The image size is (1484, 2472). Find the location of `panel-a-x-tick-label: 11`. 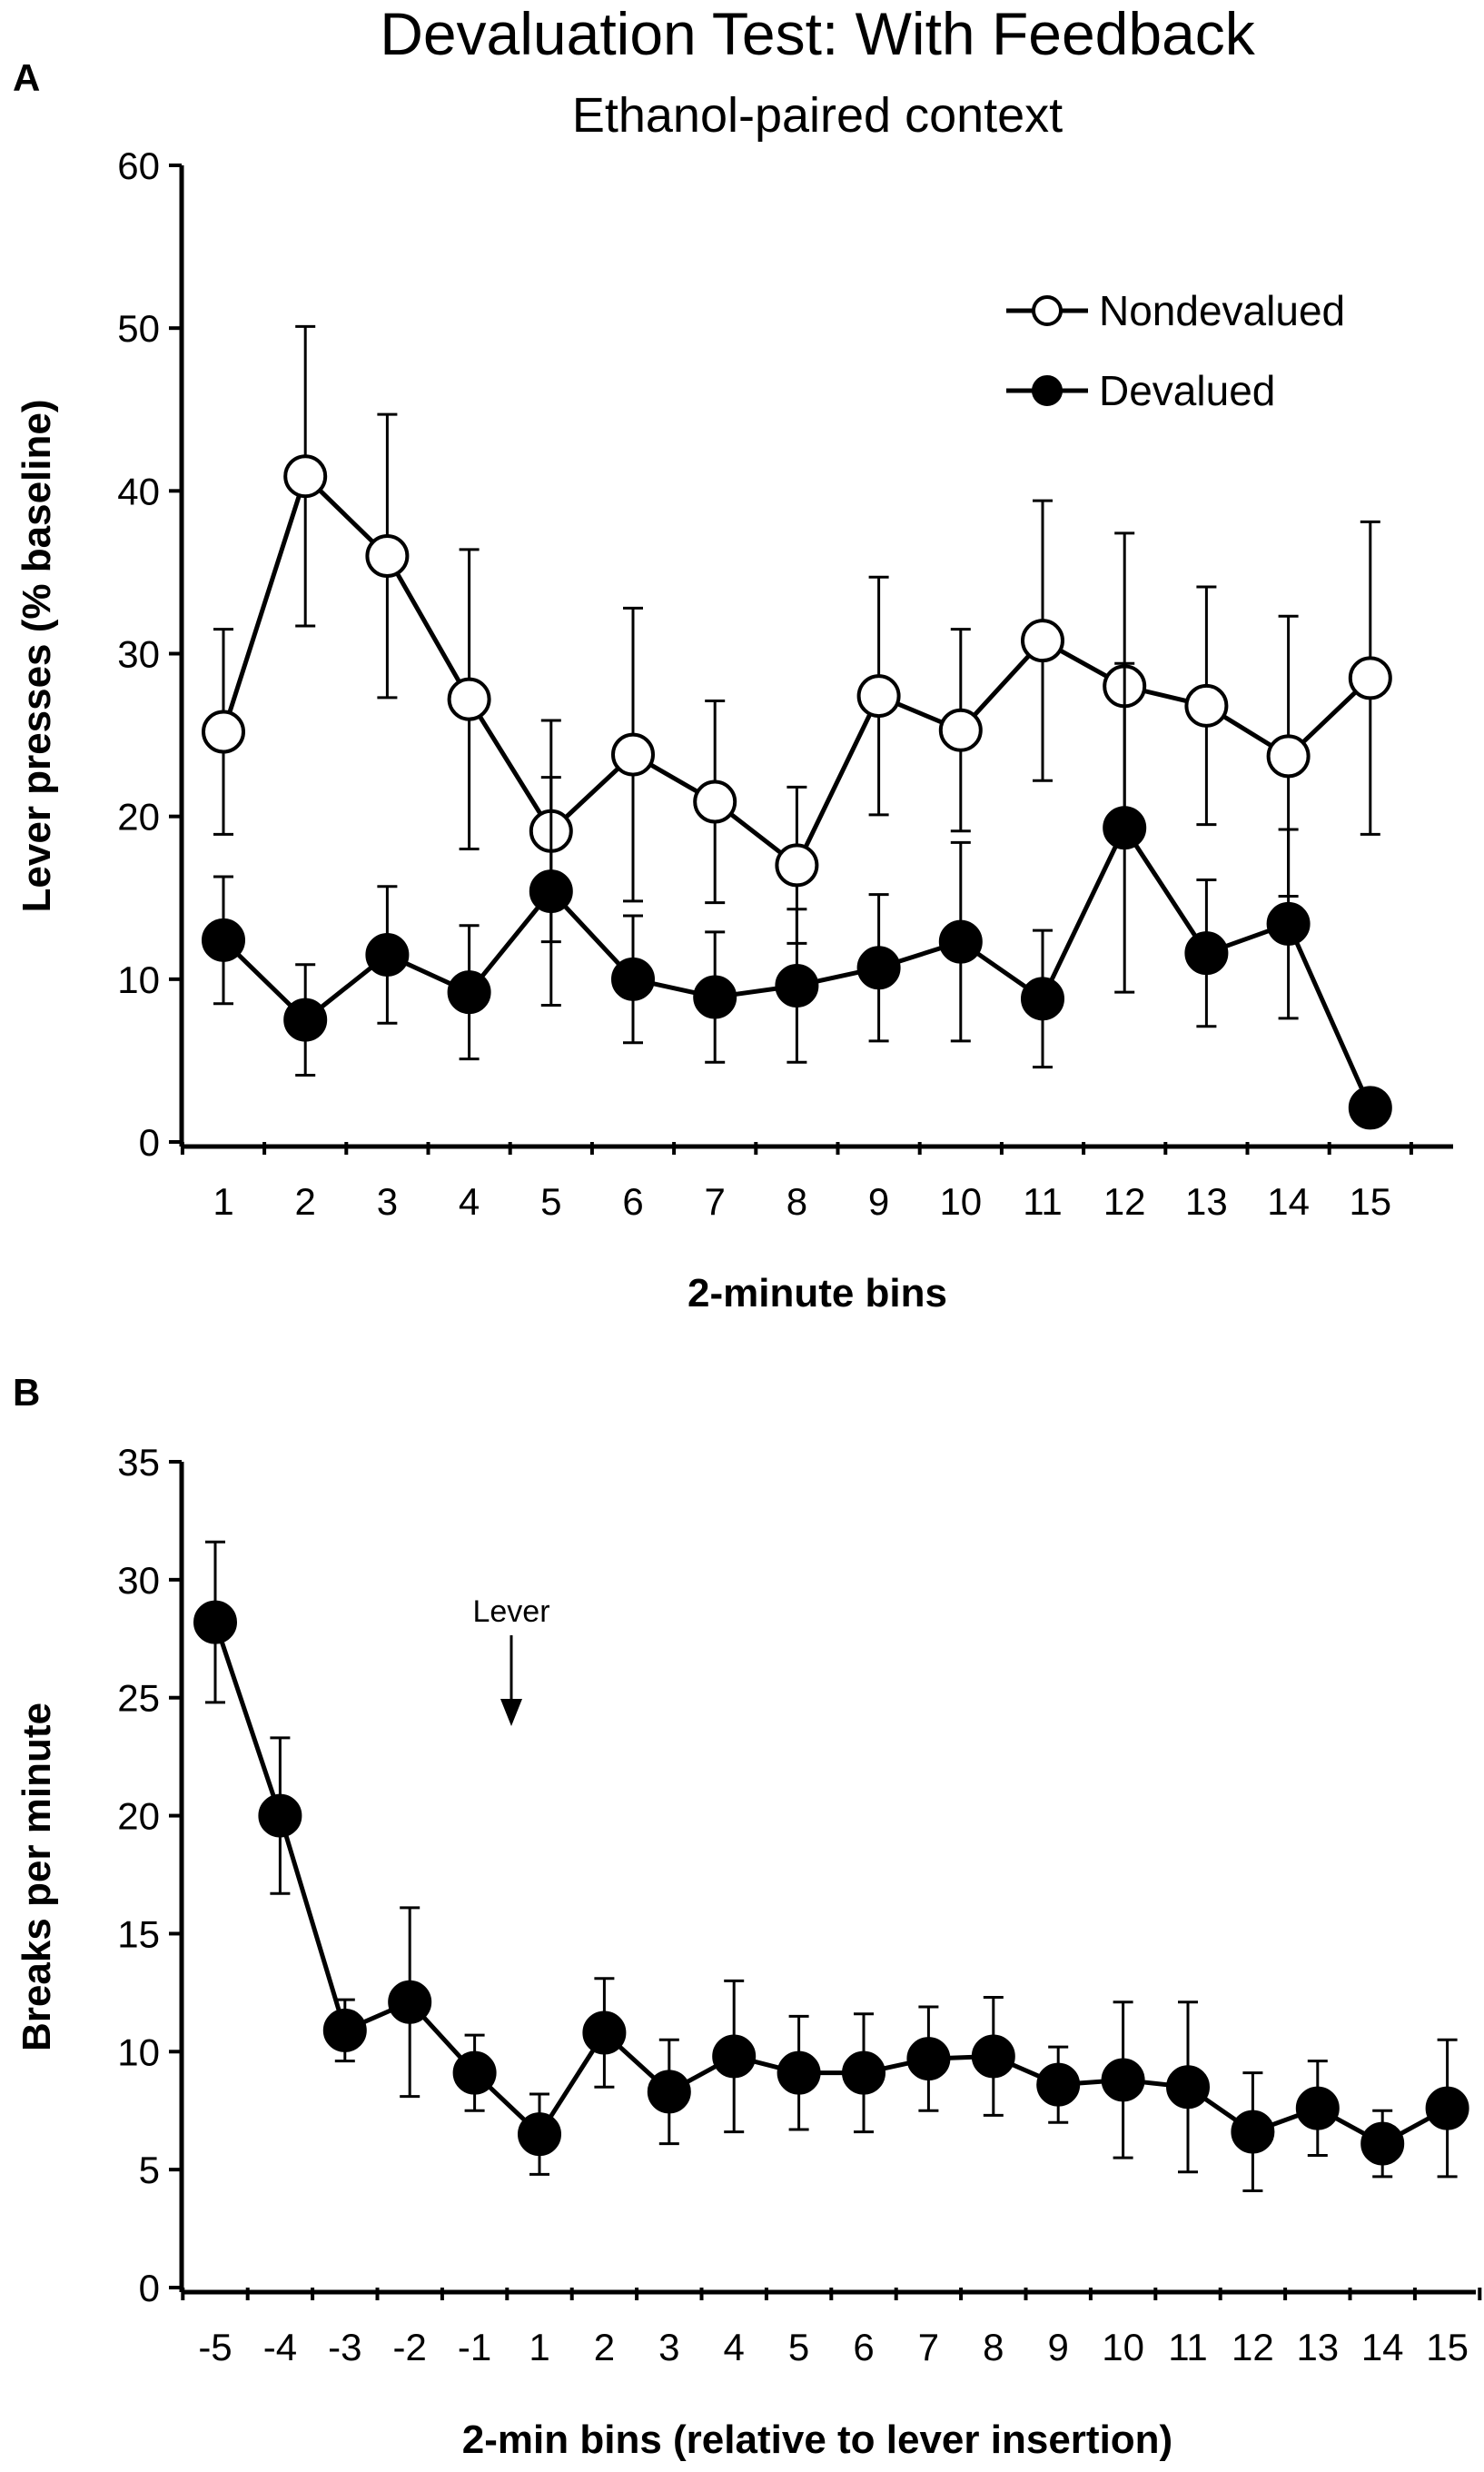

panel-a-x-tick-label: 11 is located at coordinates (1043, 1201).